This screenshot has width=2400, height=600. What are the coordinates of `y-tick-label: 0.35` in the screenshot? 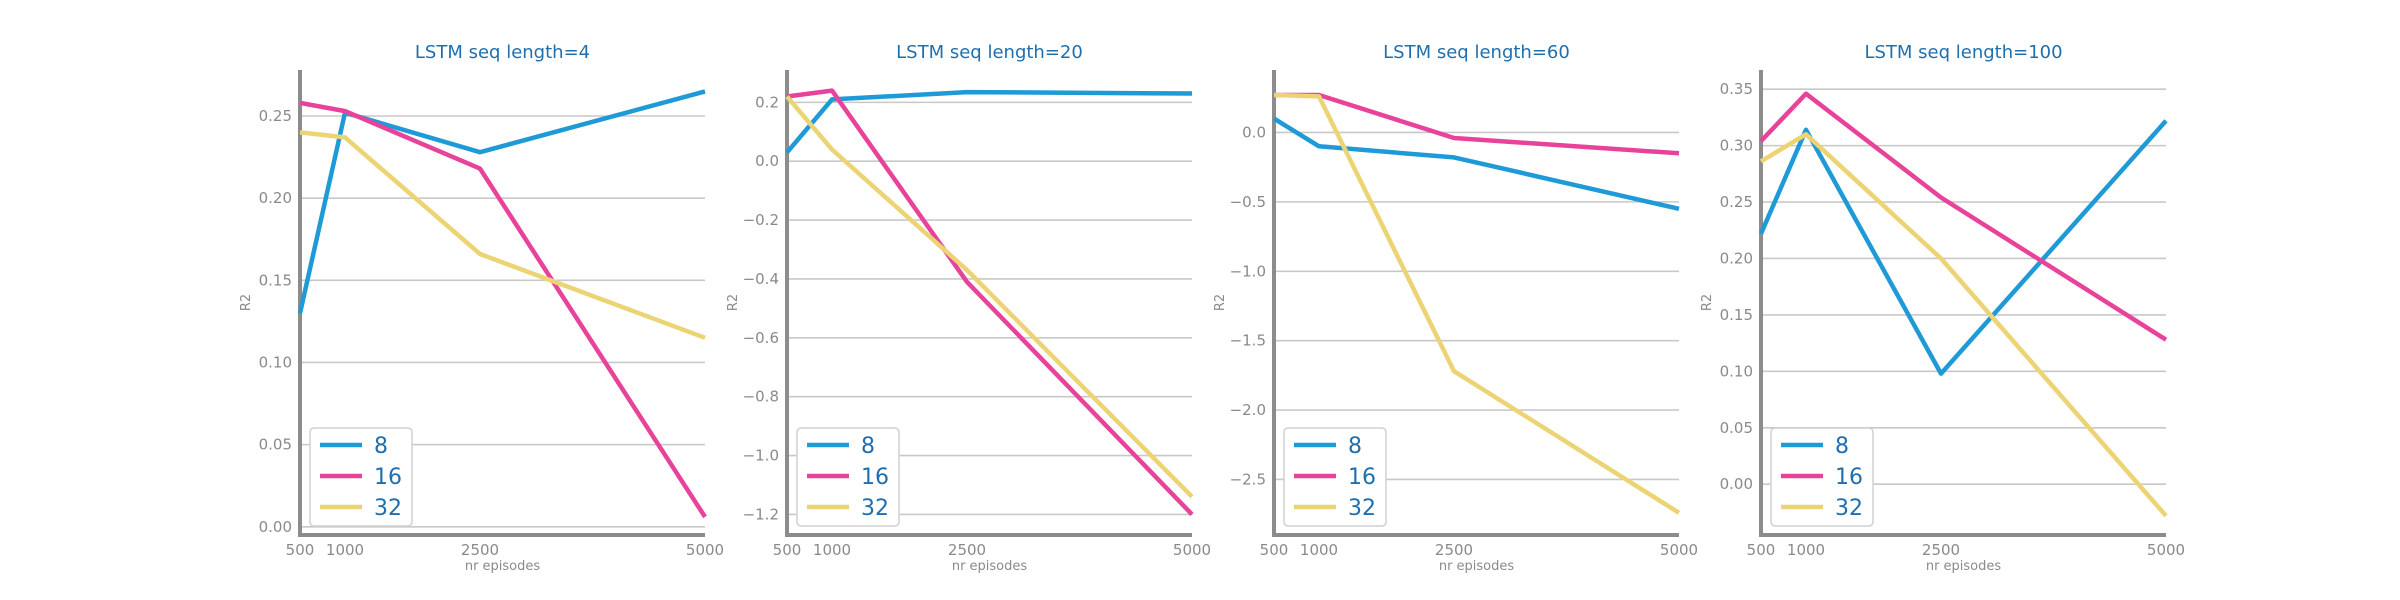 It's located at (1736, 89).